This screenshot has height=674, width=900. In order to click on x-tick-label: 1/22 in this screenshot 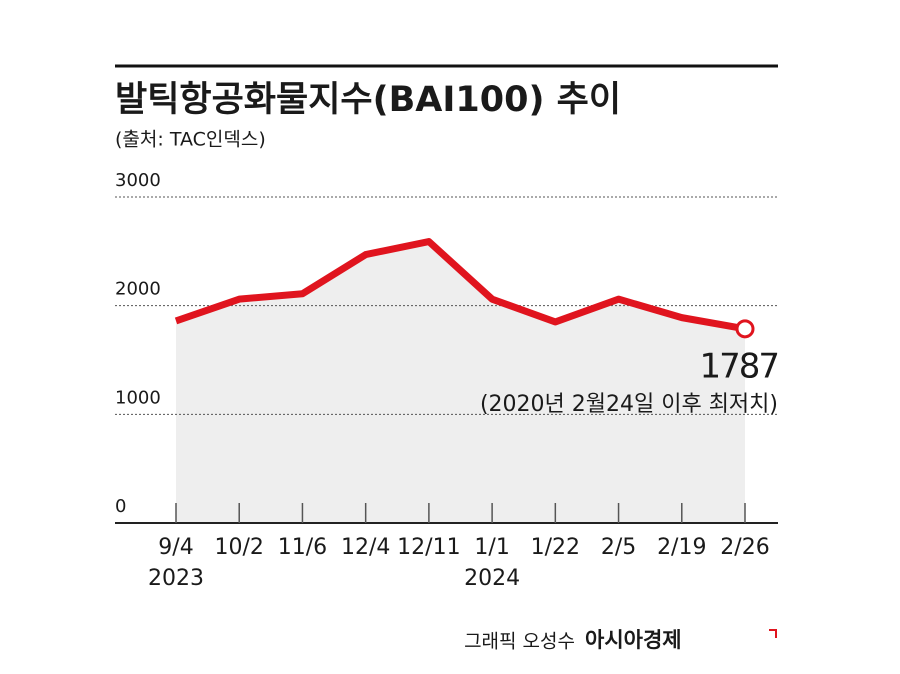, I will do `click(555, 547)`.